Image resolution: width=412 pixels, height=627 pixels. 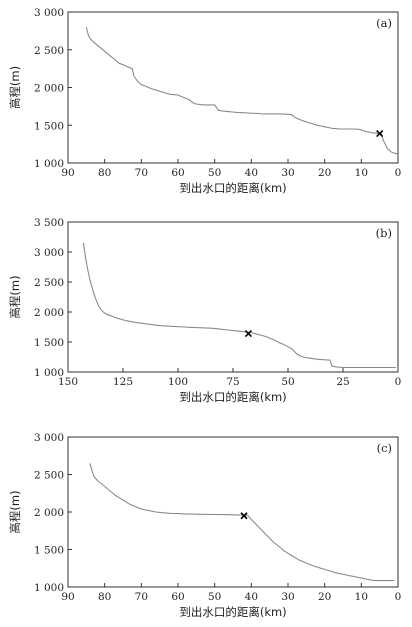 What do you see at coordinates (384, 233) in the screenshot?
I see `panel-label: (b)` at bounding box center [384, 233].